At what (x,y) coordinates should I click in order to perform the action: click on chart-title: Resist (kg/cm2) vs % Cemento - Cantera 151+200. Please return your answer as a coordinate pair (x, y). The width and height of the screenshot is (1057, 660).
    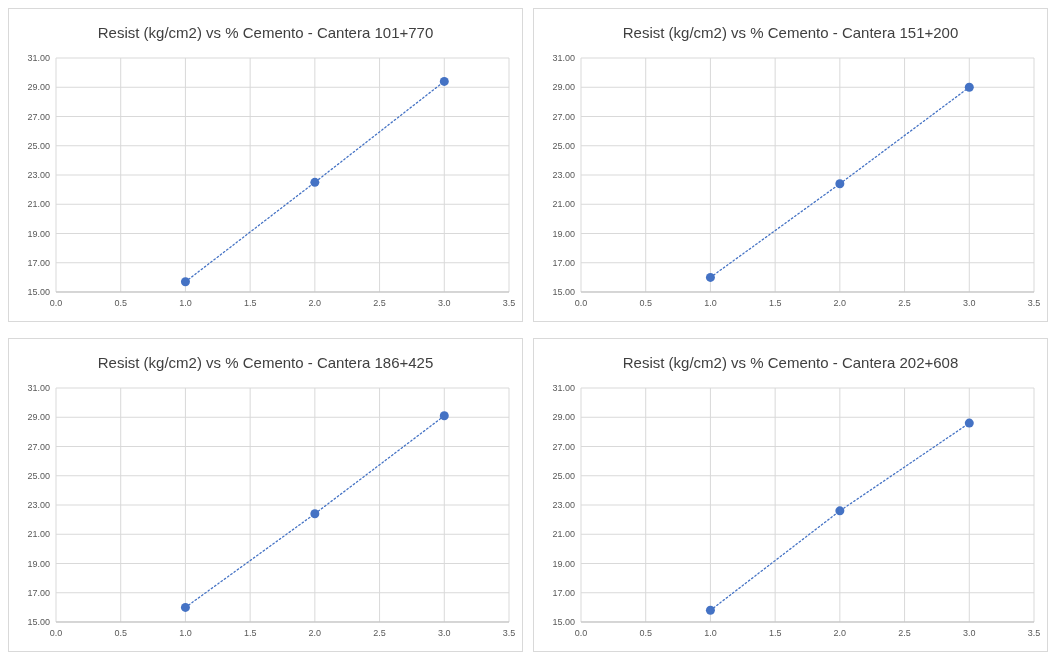
    Looking at the image, I should click on (790, 32).